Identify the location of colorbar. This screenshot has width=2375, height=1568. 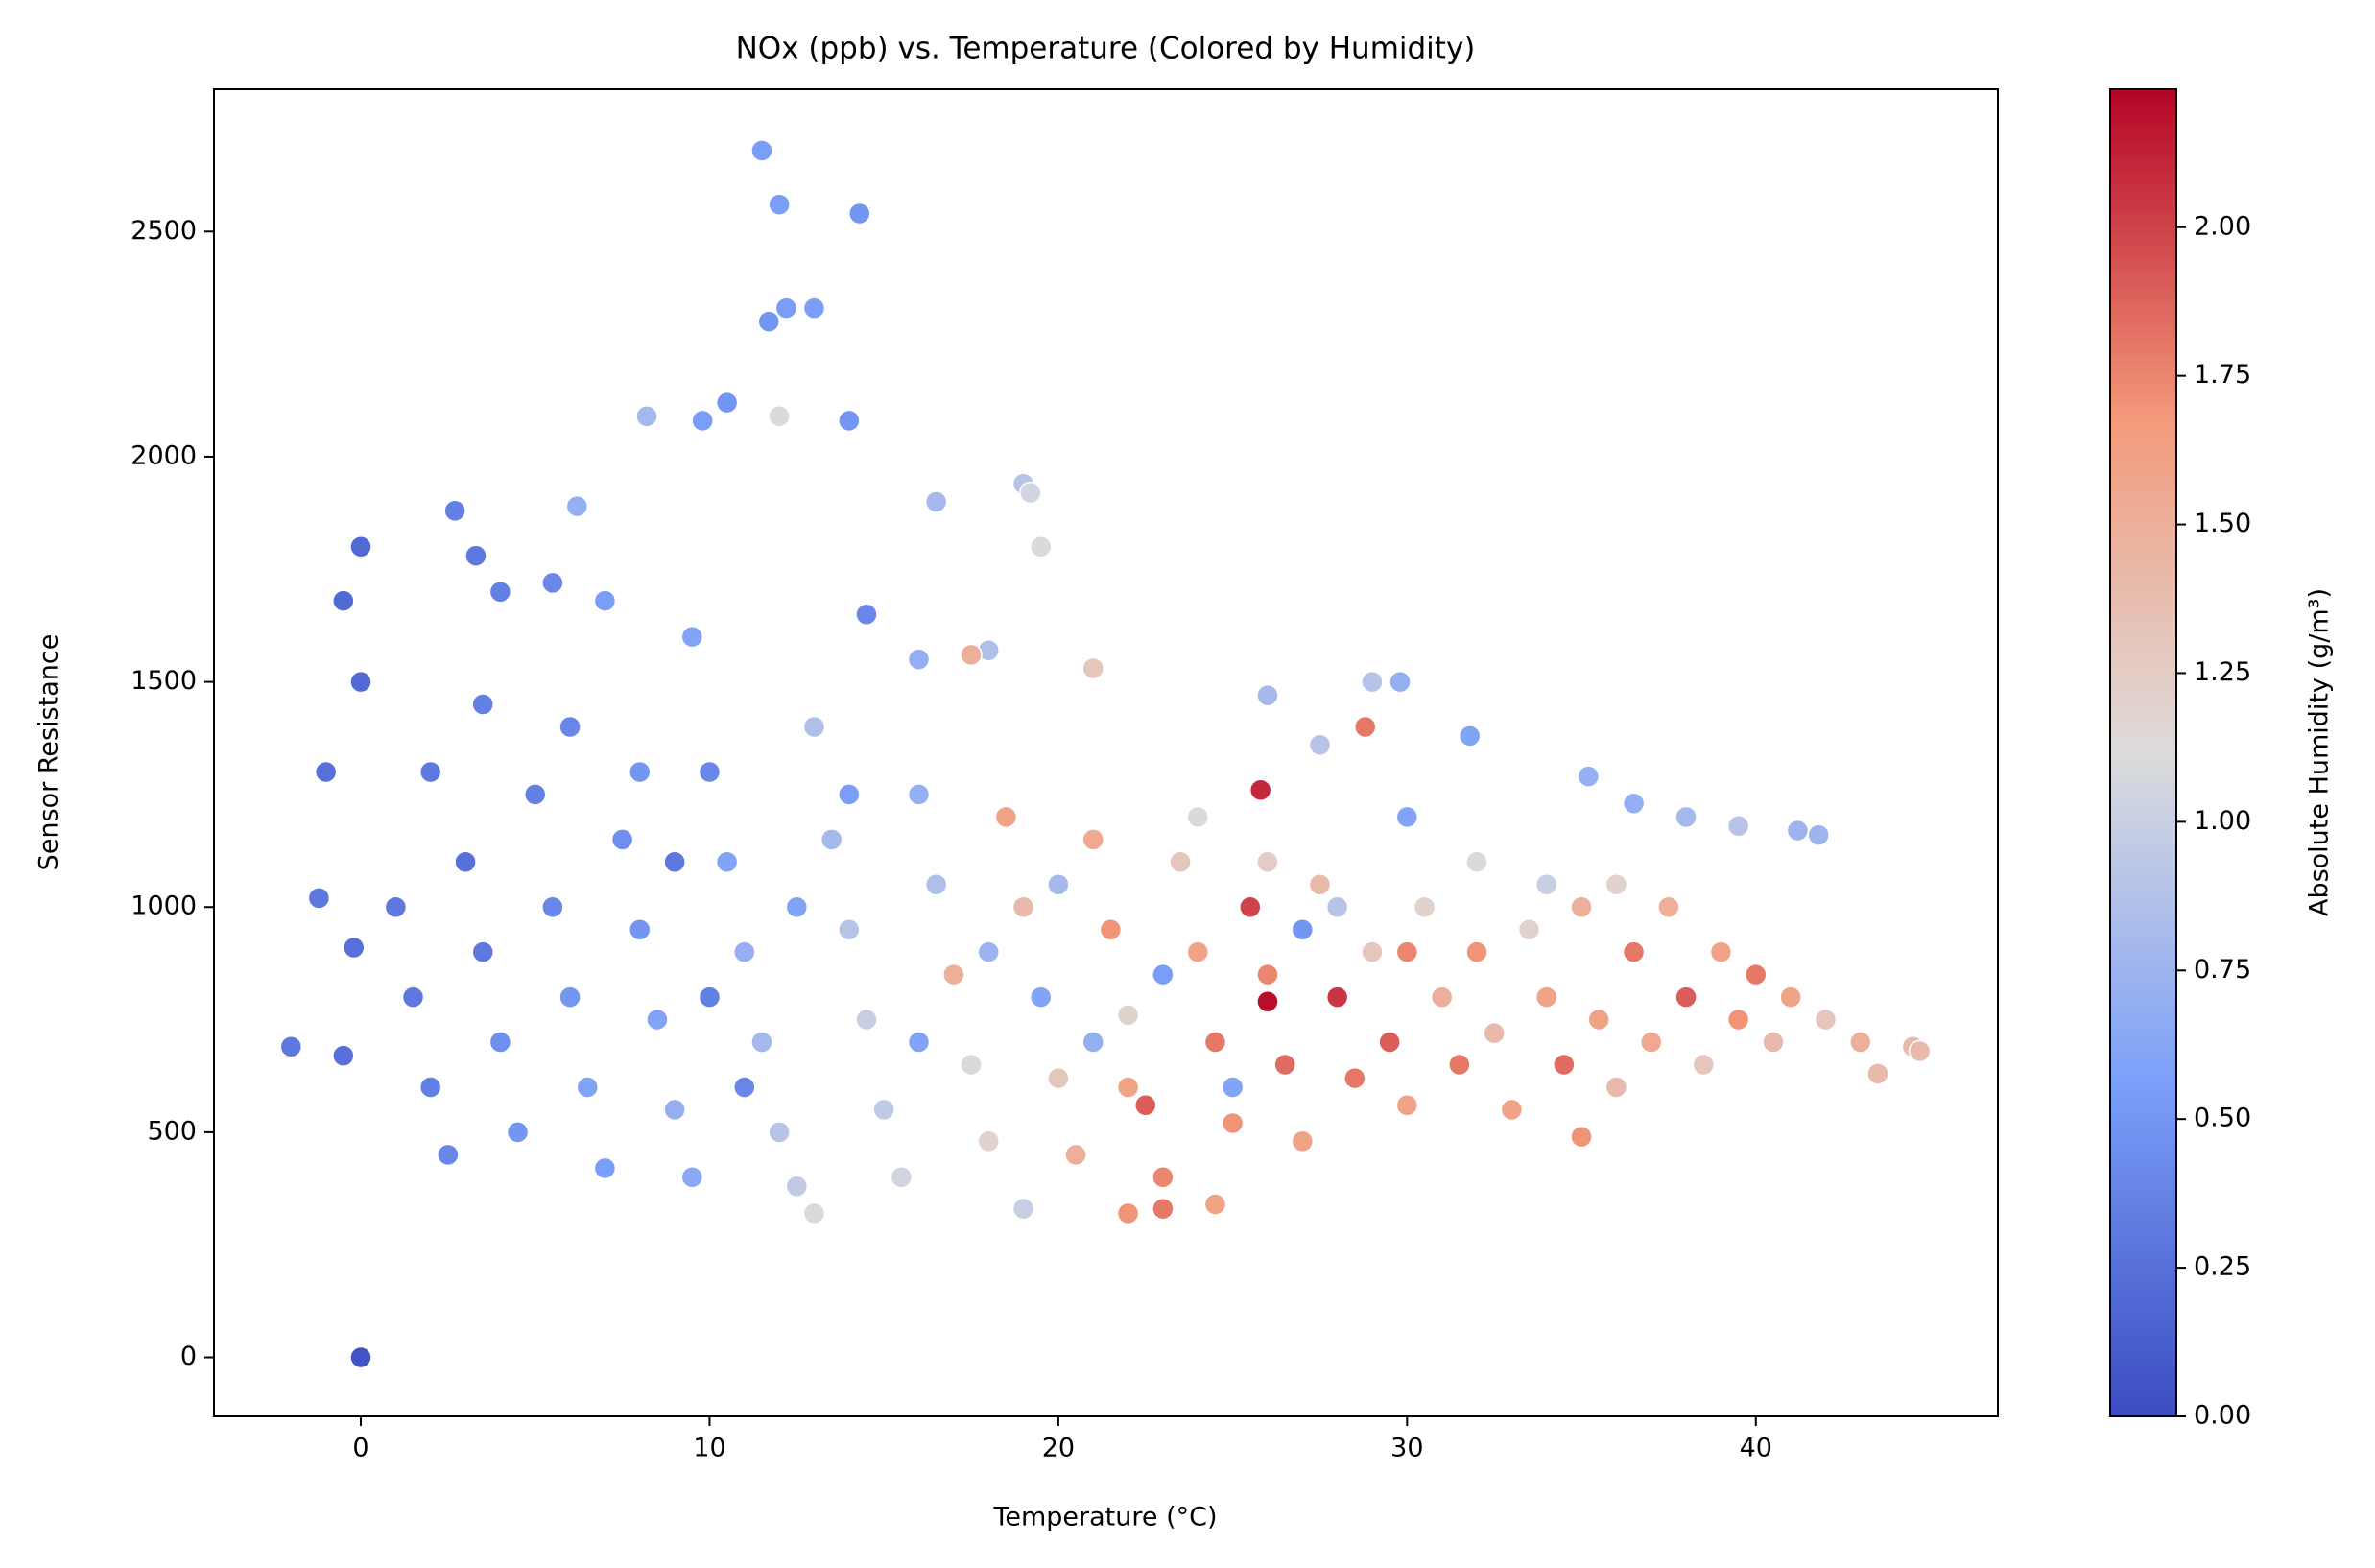
(2143, 752).